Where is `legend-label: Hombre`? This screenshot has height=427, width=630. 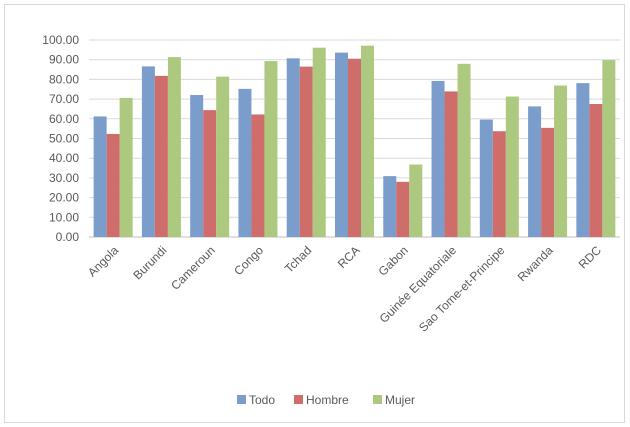
legend-label: Hombre is located at coordinates (327, 400).